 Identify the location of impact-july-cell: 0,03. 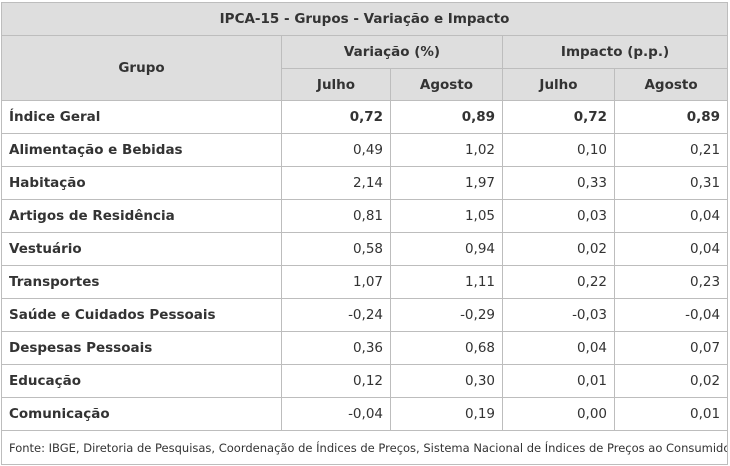
(558, 216).